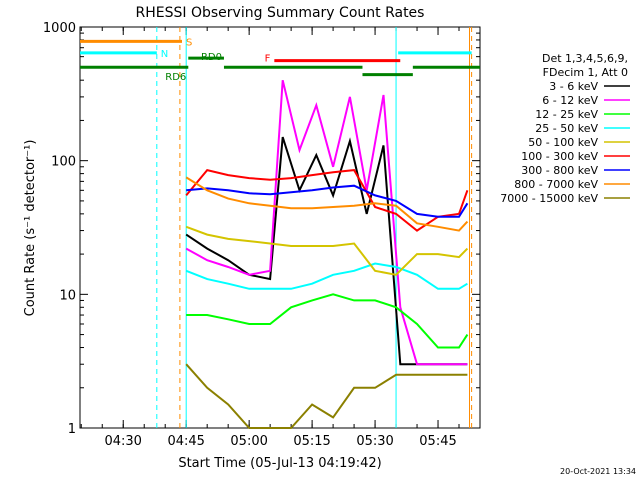  What do you see at coordinates (122, 441) in the screenshot?
I see `x-tick-label: 04:30` at bounding box center [122, 441].